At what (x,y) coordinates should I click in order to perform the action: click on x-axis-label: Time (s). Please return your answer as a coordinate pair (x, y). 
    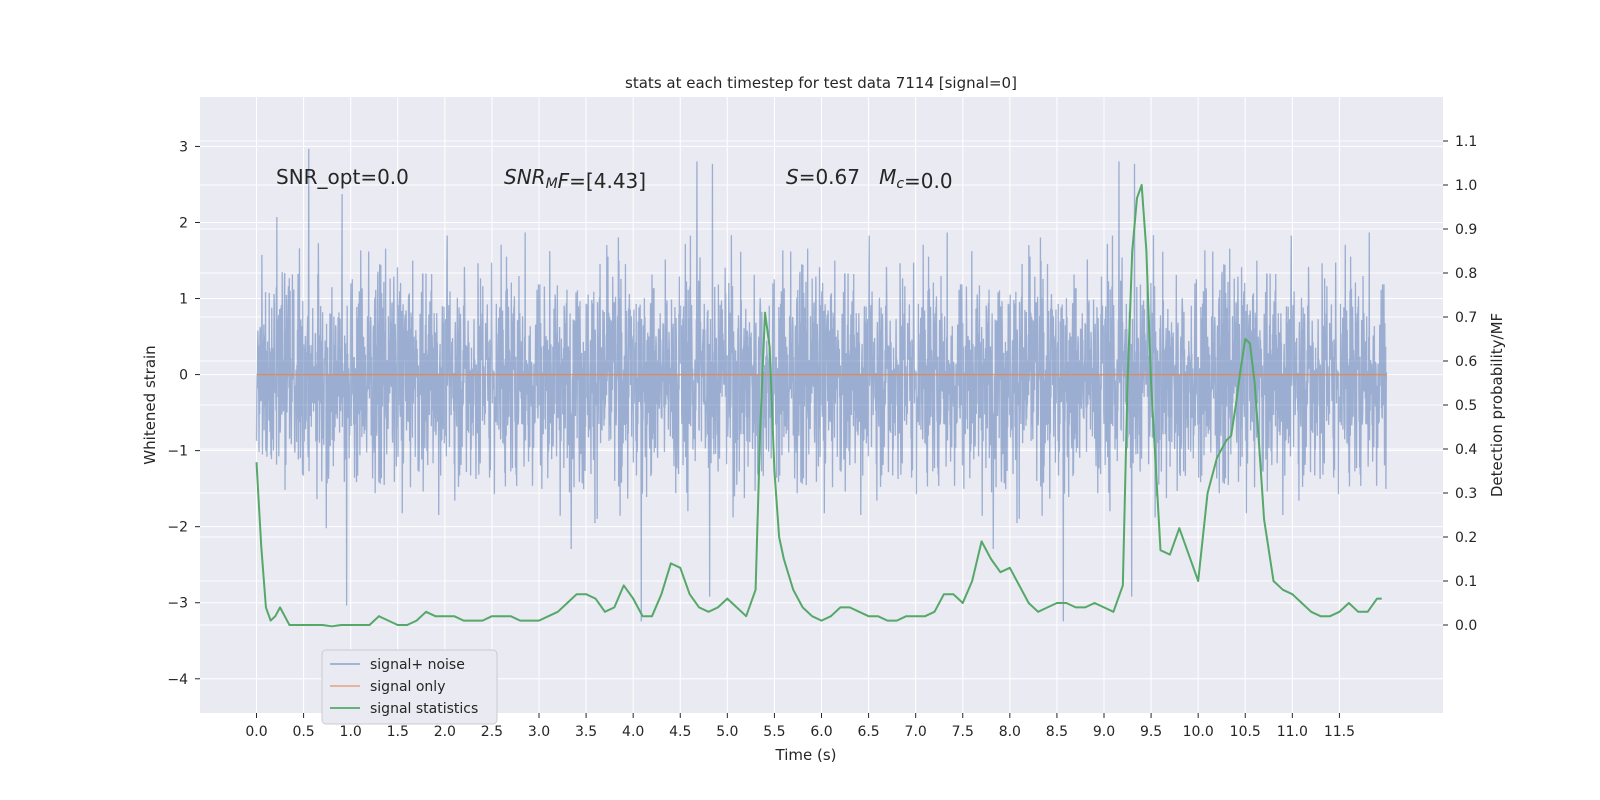
    Looking at the image, I should click on (806, 755).